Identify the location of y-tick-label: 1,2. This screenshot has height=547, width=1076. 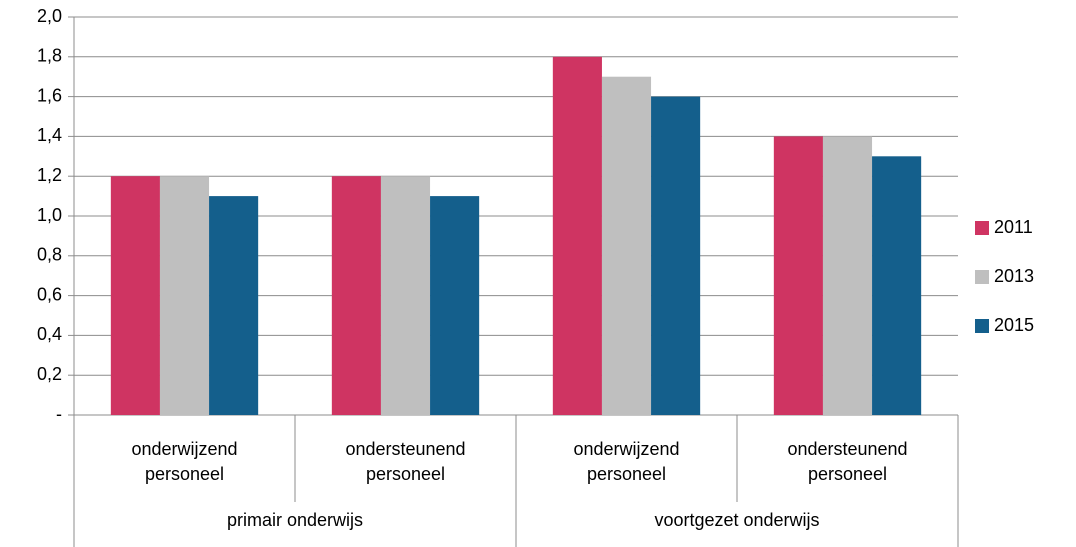
(49, 175).